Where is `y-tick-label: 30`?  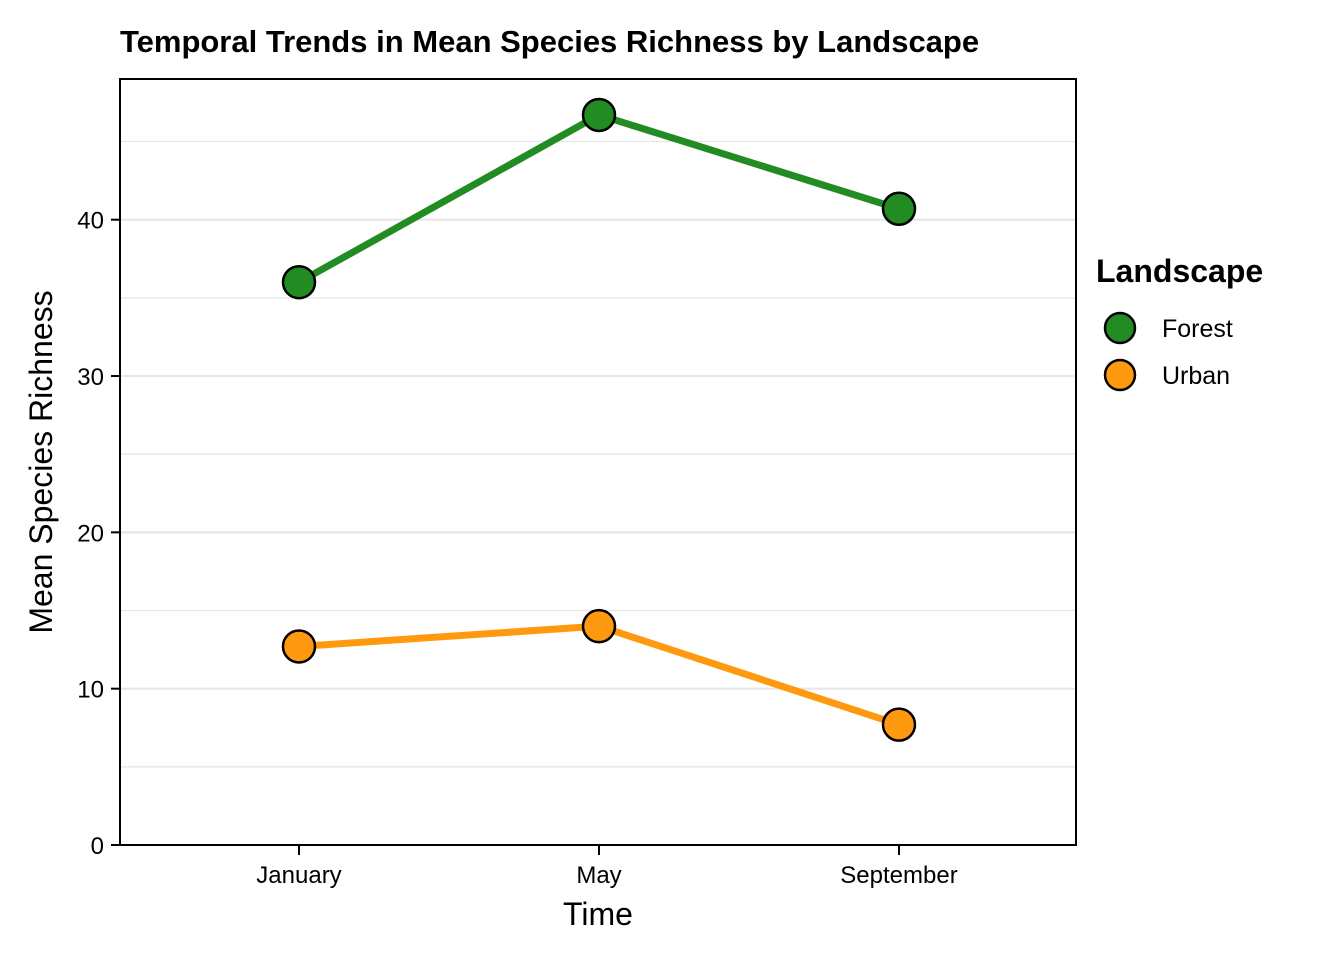 y-tick-label: 30 is located at coordinates (90, 377).